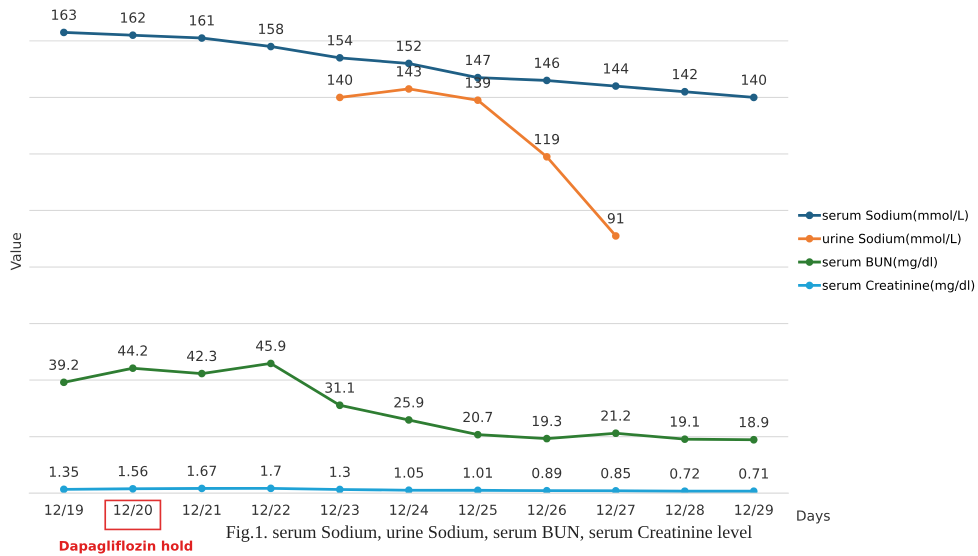 Image resolution: width=978 pixels, height=556 pixels. I want to click on data-label: 139, so click(478, 82).